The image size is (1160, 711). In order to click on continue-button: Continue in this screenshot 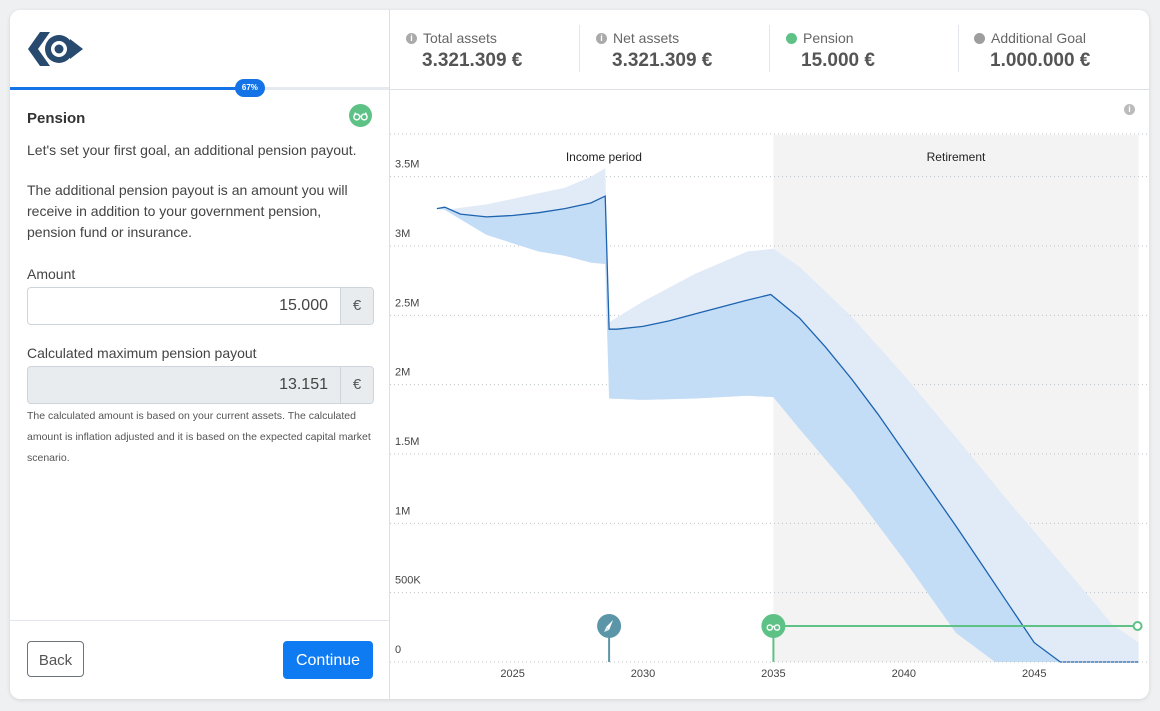, I will do `click(328, 660)`.